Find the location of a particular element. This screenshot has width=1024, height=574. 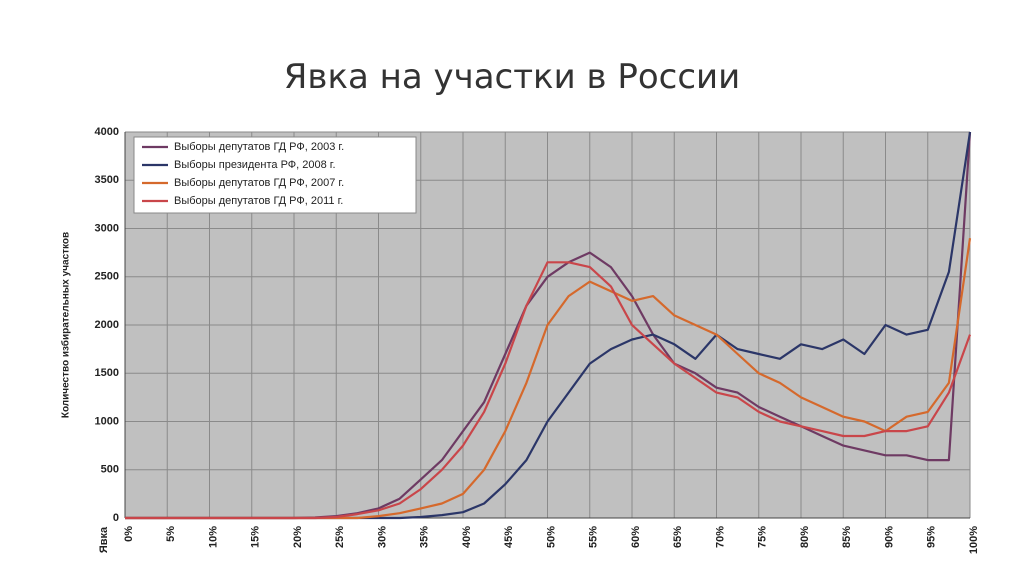

x-tick-label: 90% is located at coordinates (889, 537).